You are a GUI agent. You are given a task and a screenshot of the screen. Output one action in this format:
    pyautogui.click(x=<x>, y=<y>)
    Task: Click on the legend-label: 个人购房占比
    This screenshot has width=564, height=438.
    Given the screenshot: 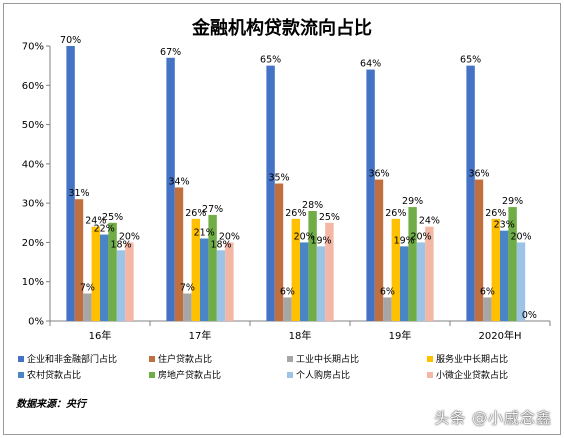 What is the action you would take?
    pyautogui.click(x=323, y=375)
    